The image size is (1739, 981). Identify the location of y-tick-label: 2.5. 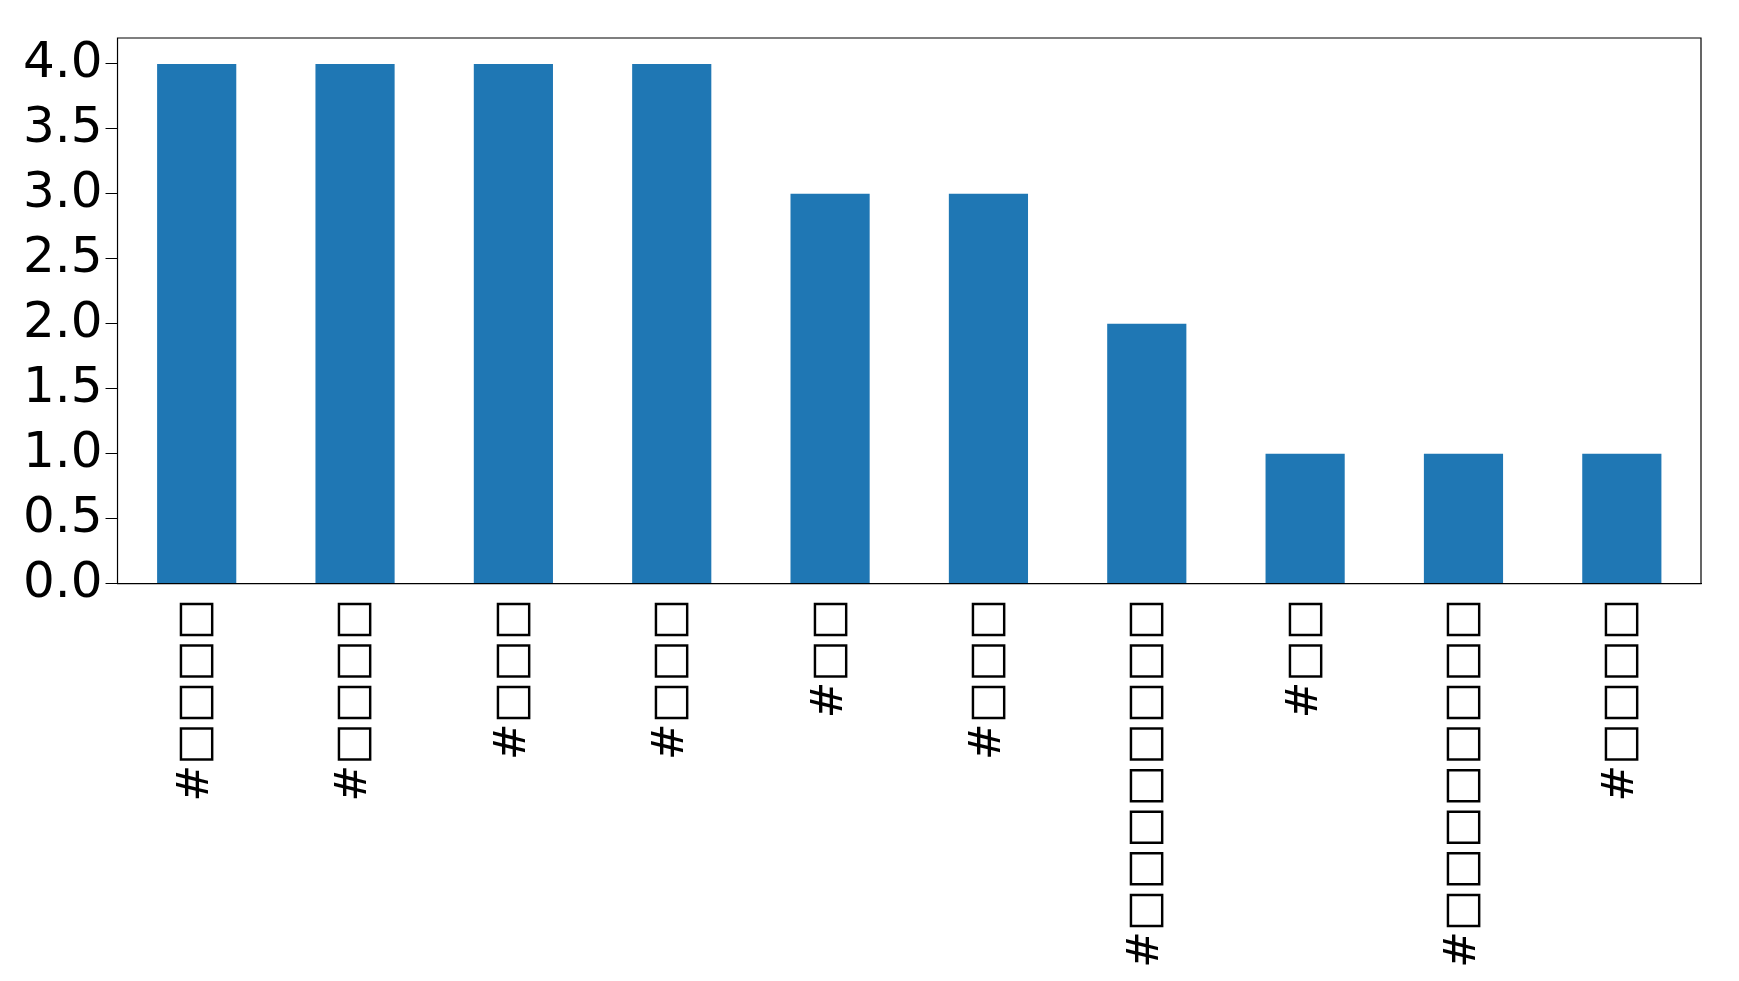
(62, 254).